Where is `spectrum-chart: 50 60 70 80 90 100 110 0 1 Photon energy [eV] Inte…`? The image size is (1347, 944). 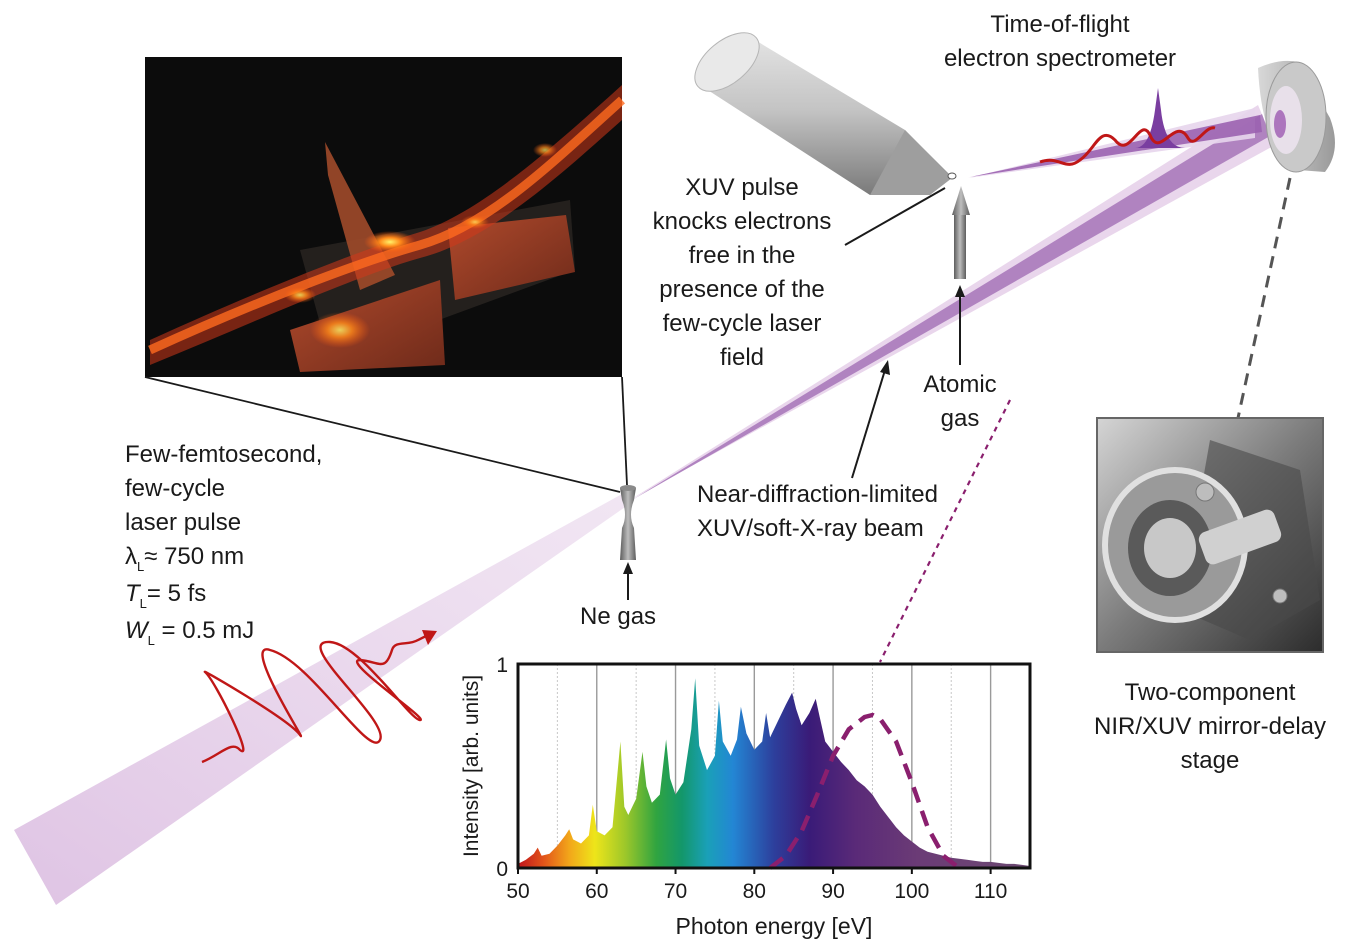
spectrum-chart: 50 60 70 80 90 100 110 0 1 Photon energy [eV] Inte… is located at coordinates (746, 796).